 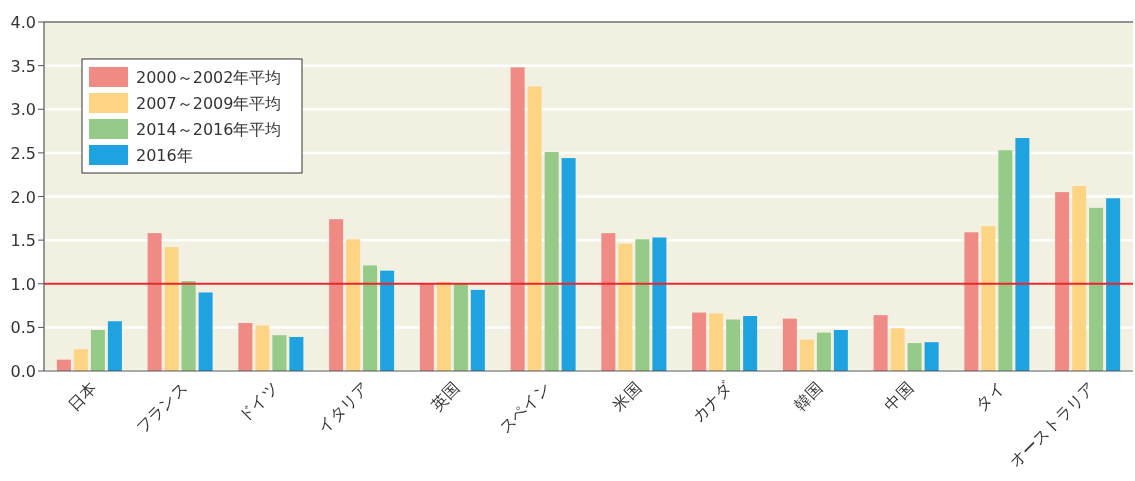 What do you see at coordinates (808, 396) in the screenshot?
I see `x-tick-label: 韓国` at bounding box center [808, 396].